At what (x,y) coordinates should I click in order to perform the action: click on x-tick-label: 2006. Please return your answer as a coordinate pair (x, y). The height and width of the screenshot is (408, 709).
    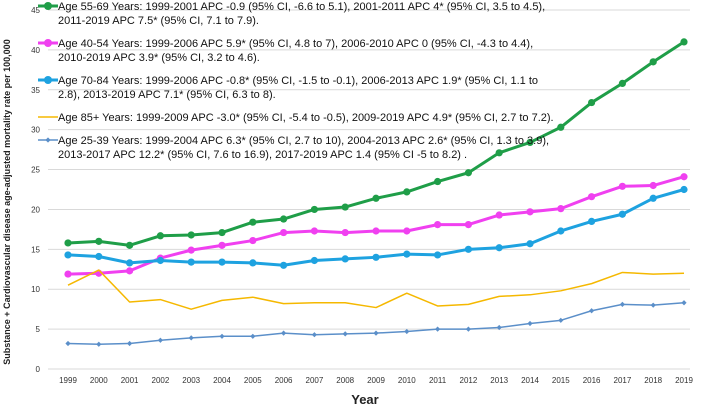
    Looking at the image, I should click on (284, 380).